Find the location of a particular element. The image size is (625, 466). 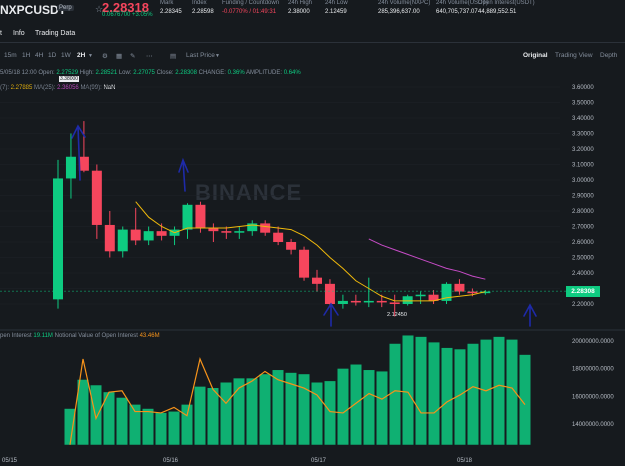

ohlc-low-label: Low: is located at coordinates (125, 73).